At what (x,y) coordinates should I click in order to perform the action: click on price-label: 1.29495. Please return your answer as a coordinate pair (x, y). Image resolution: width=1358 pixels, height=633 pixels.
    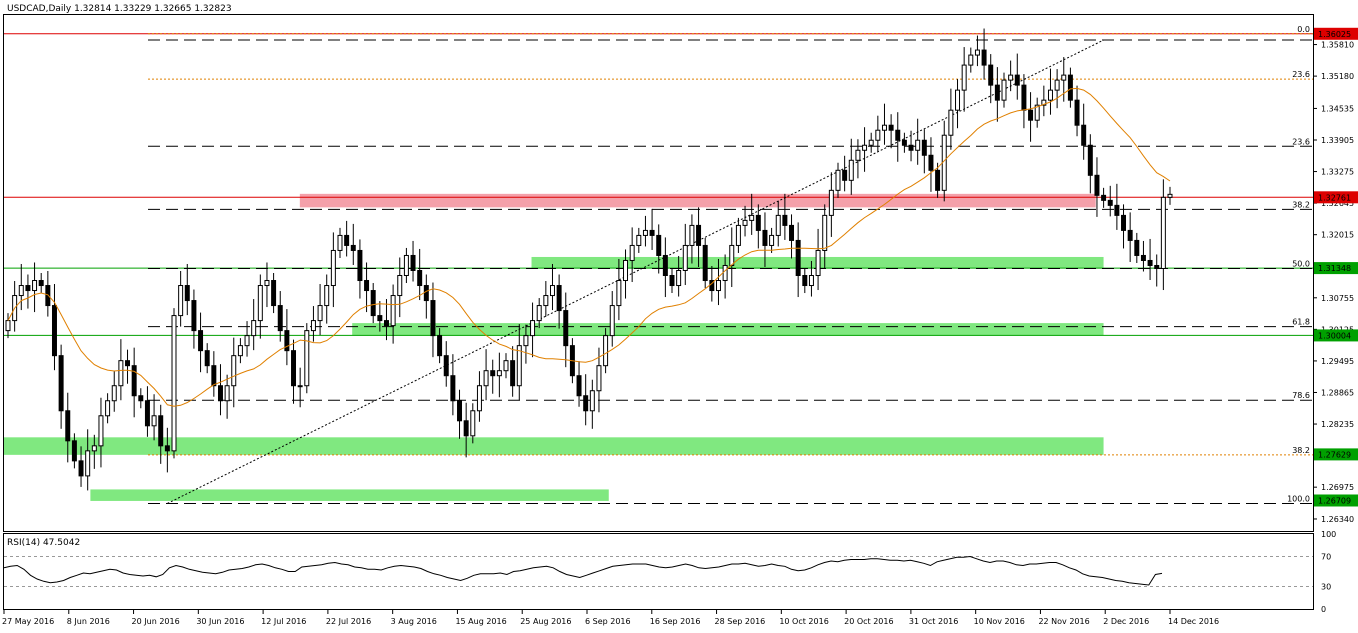
    Looking at the image, I should click on (1337, 361).